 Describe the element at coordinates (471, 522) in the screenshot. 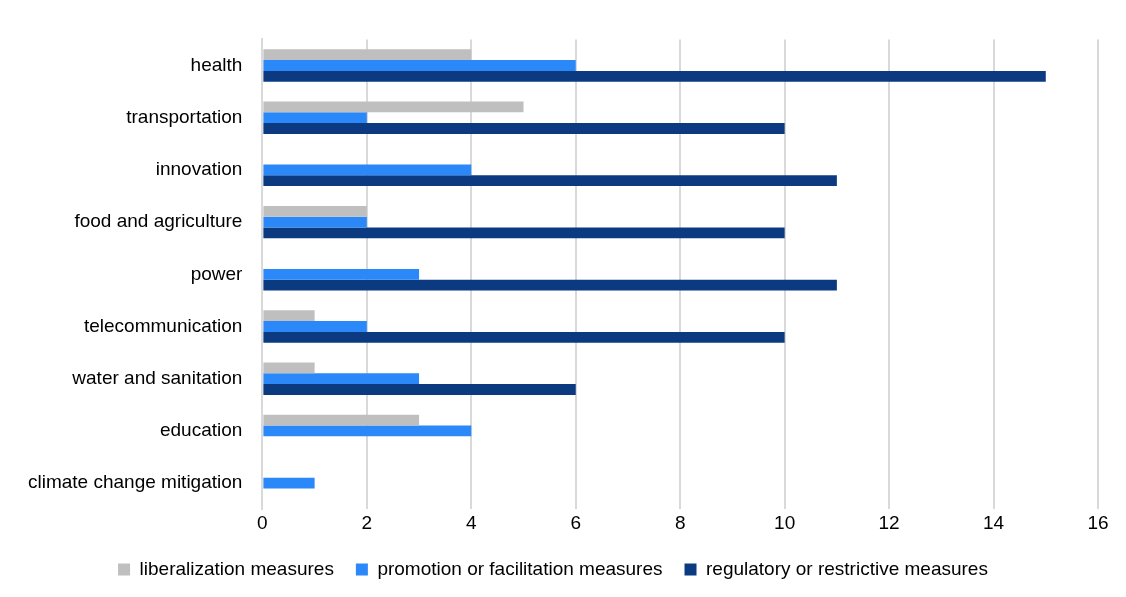

I see `x-tick-label: 4` at that location.